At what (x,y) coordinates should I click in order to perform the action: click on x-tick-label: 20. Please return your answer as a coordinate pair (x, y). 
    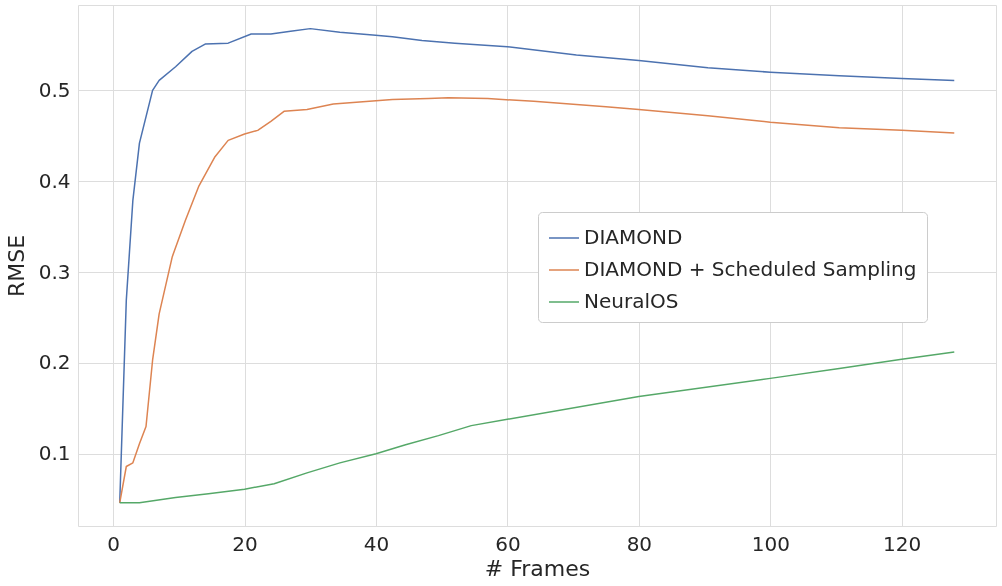
    Looking at the image, I should click on (245, 543).